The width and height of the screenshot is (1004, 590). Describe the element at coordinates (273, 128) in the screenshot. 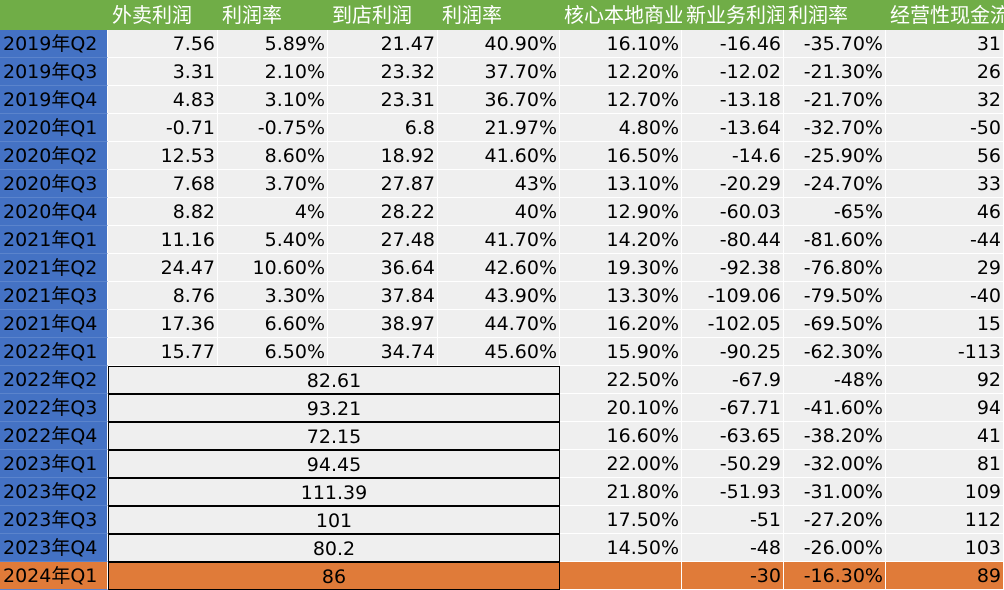

I see `cell-waimai-margin: -0.75%` at that location.